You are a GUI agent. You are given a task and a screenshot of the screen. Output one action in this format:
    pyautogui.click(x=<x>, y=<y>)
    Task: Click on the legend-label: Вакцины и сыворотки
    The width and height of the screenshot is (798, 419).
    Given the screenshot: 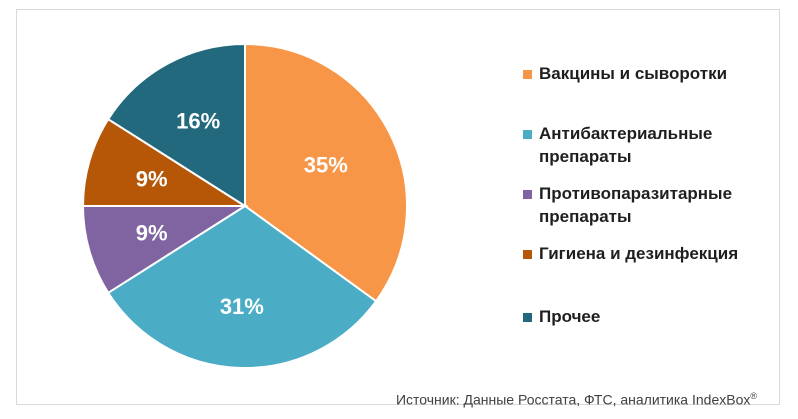 What is the action you would take?
    pyautogui.click(x=633, y=73)
    